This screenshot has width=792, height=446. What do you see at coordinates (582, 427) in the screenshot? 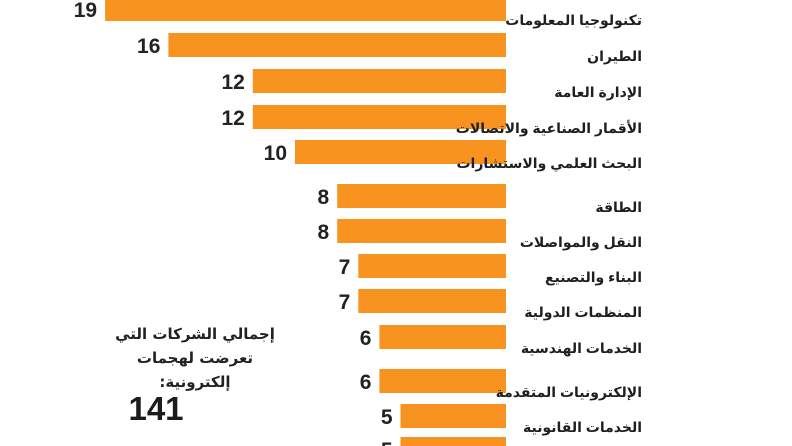
I see `category-label: الخدمات القانونية` at bounding box center [582, 427].